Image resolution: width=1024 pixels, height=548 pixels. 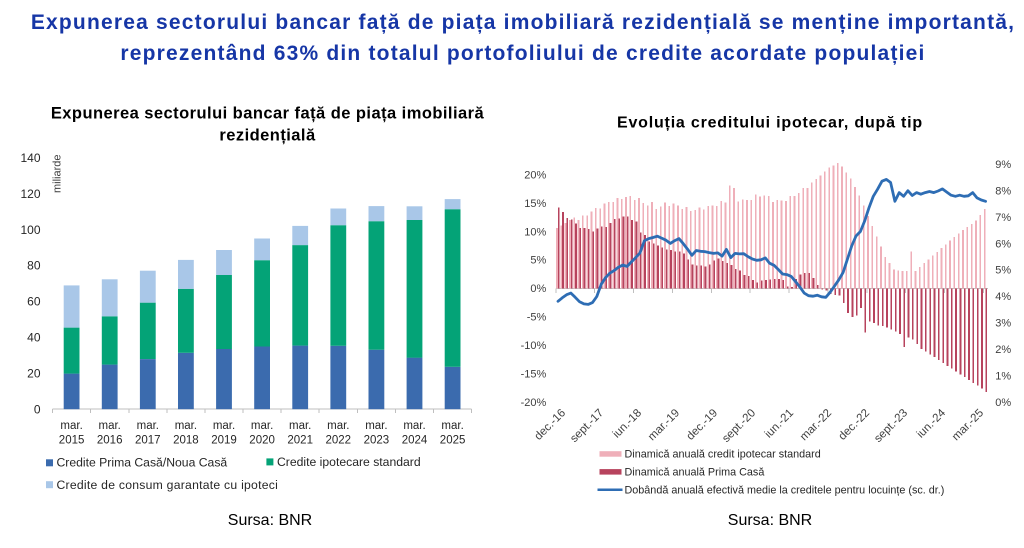 I want to click on svg-text: 80, so click(x=34, y=266).